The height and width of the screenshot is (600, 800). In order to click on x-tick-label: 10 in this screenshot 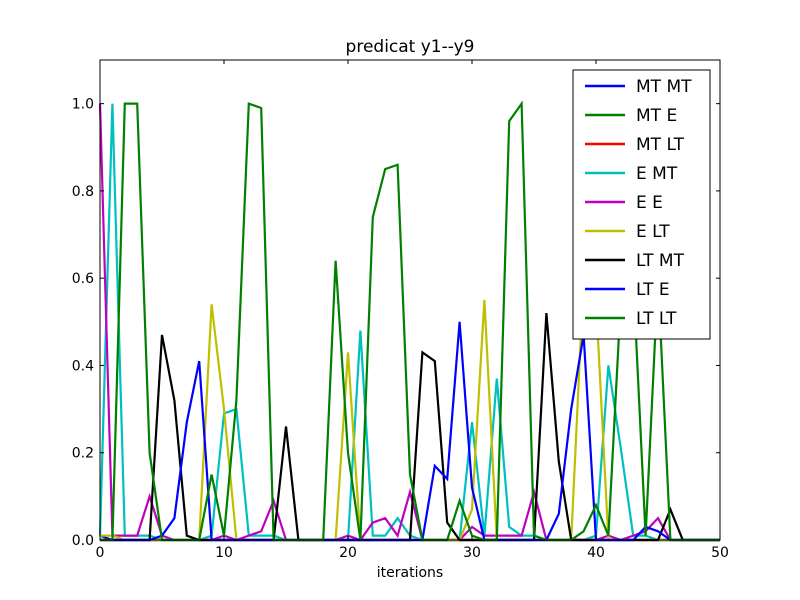, I will do `click(224, 553)`.